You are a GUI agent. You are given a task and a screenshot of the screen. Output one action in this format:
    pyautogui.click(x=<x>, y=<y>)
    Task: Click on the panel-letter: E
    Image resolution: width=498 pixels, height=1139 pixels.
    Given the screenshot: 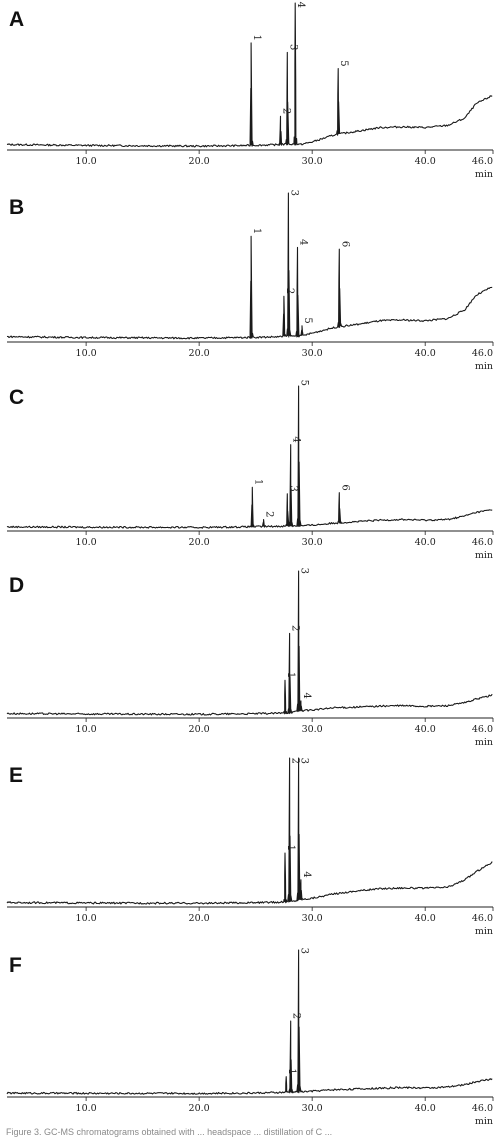 What is the action you would take?
    pyautogui.click(x=16, y=775)
    